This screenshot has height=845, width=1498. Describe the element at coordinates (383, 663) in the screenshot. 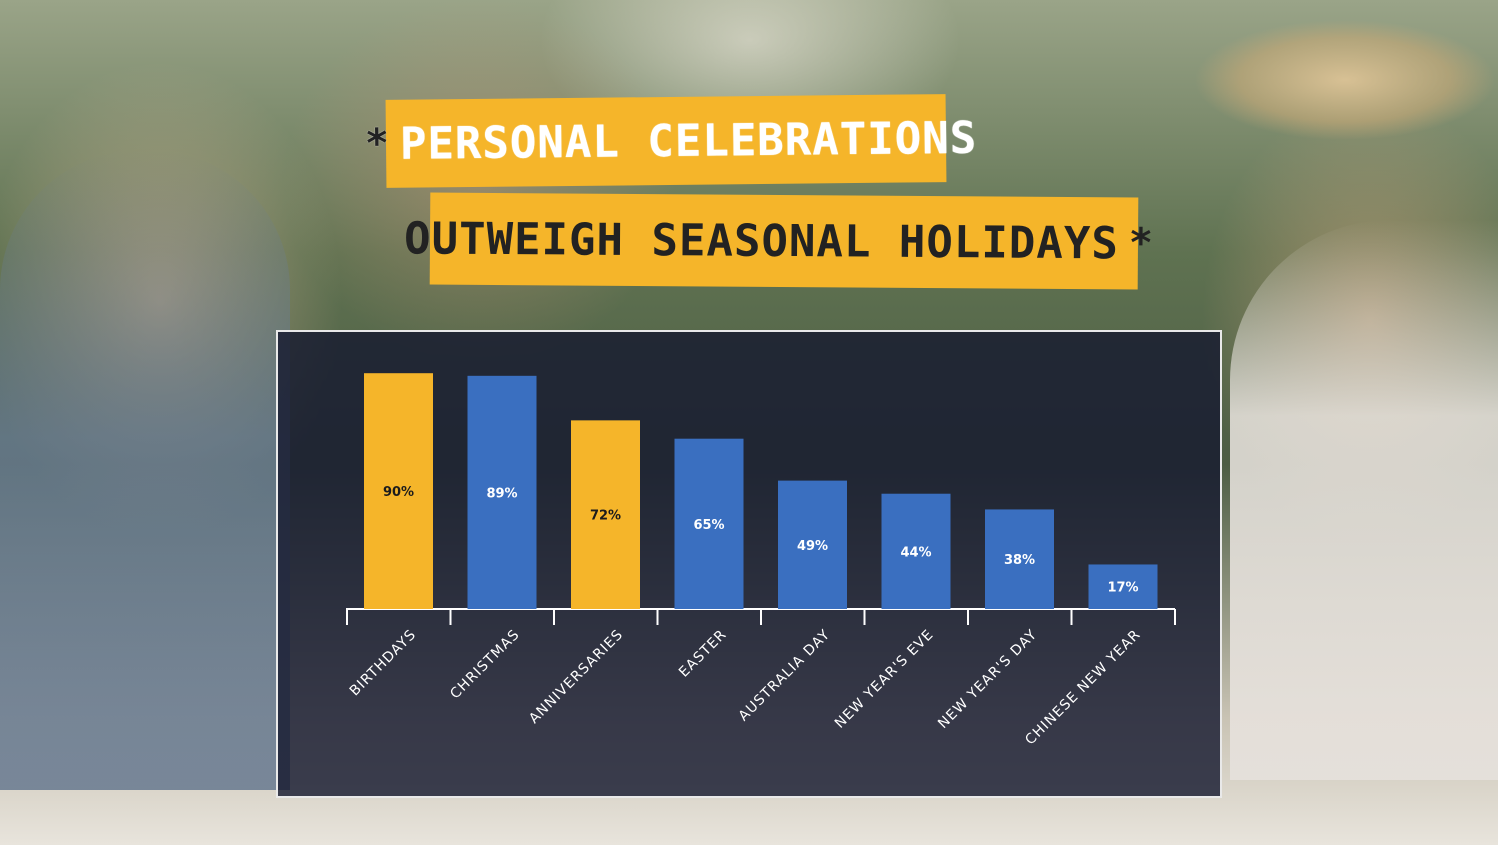

I see `category-label: BIRTHDAYS` at that location.